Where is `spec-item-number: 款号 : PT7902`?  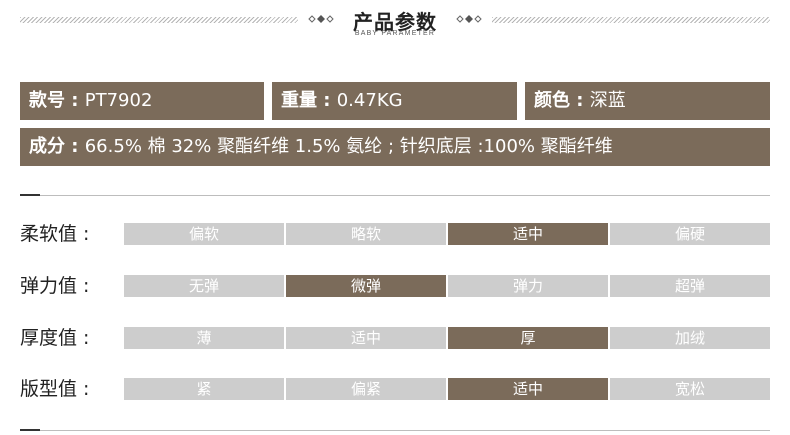 spec-item-number: 款号 : PT7902 is located at coordinates (142, 101).